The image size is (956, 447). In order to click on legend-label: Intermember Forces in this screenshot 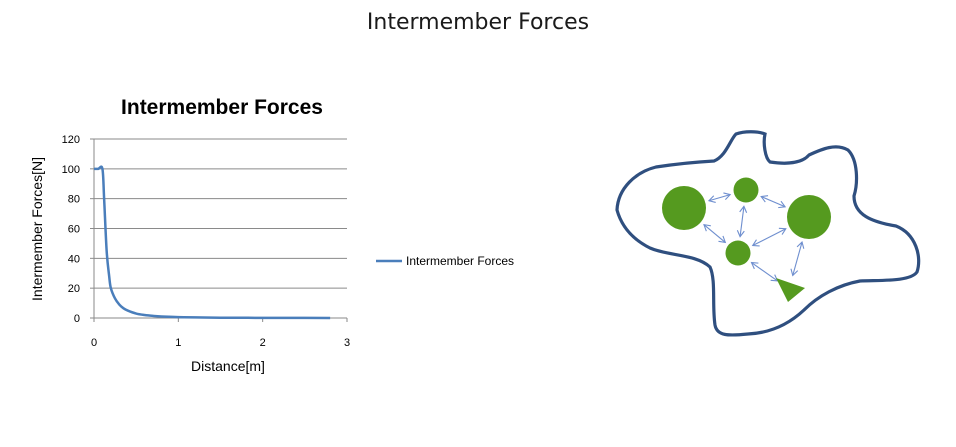, I will do `click(460, 261)`.